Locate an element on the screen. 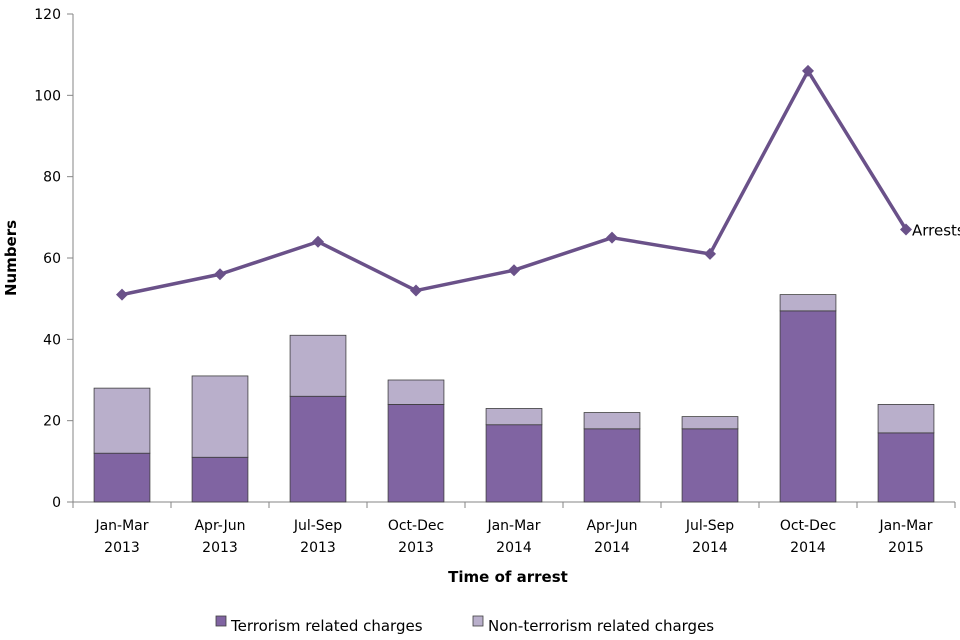 The height and width of the screenshot is (640, 960). legend-label-non-terrorism: Non-terrorism related charges is located at coordinates (601, 626).